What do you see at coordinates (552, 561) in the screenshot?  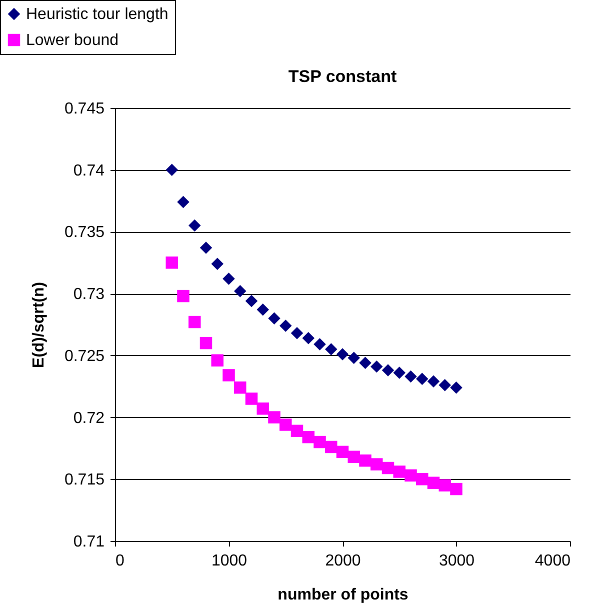 I see `x-tick-label: 4000` at bounding box center [552, 561].